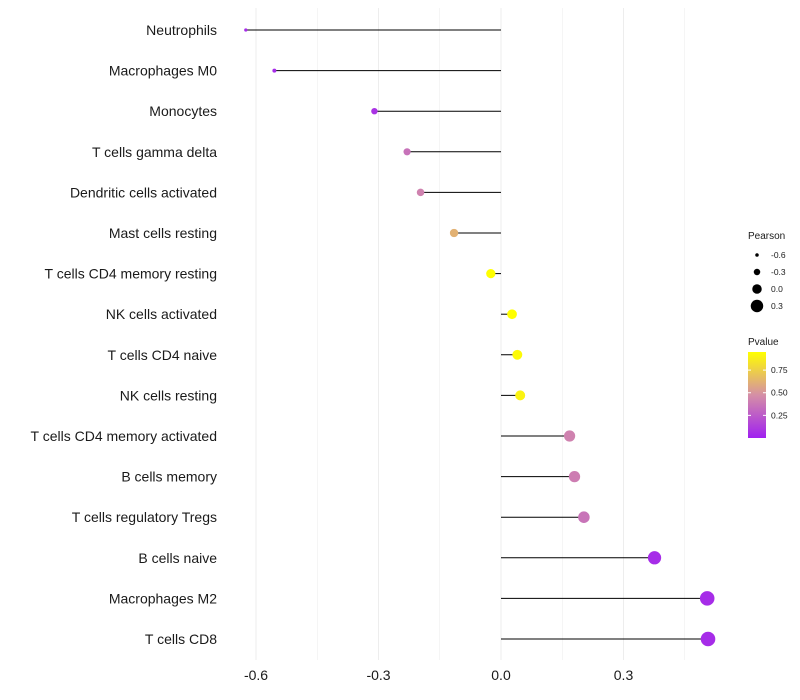 This screenshot has height=700, width=800. What do you see at coordinates (777, 289) in the screenshot?
I see `pearson-legend-label: 0.0` at bounding box center [777, 289].